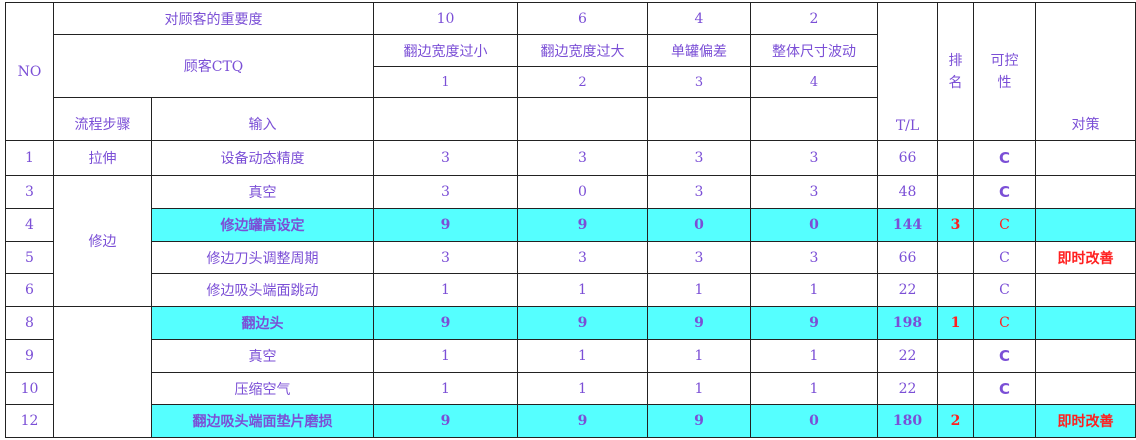  Describe the element at coordinates (955, 421) in the screenshot. I see `rank-cell: 2` at that location.